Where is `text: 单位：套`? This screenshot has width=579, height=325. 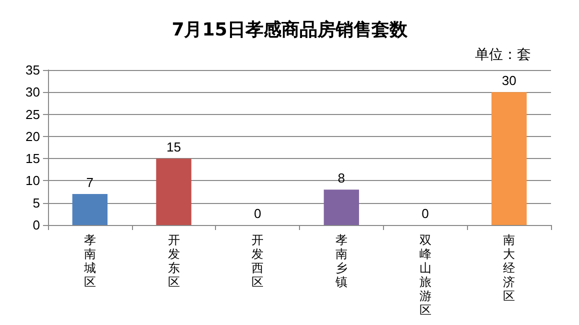
text: 单位：套 is located at coordinates (503, 55).